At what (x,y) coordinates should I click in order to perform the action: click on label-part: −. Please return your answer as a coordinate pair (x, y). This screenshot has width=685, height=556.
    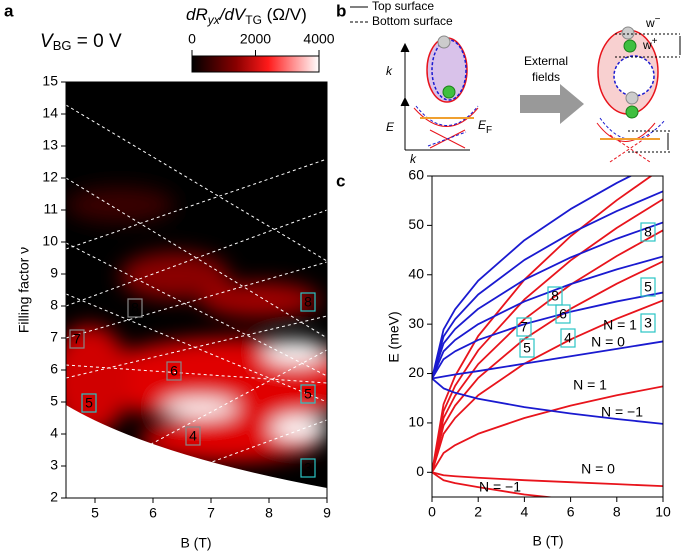
    Looking at the image, I should click on (658, 19).